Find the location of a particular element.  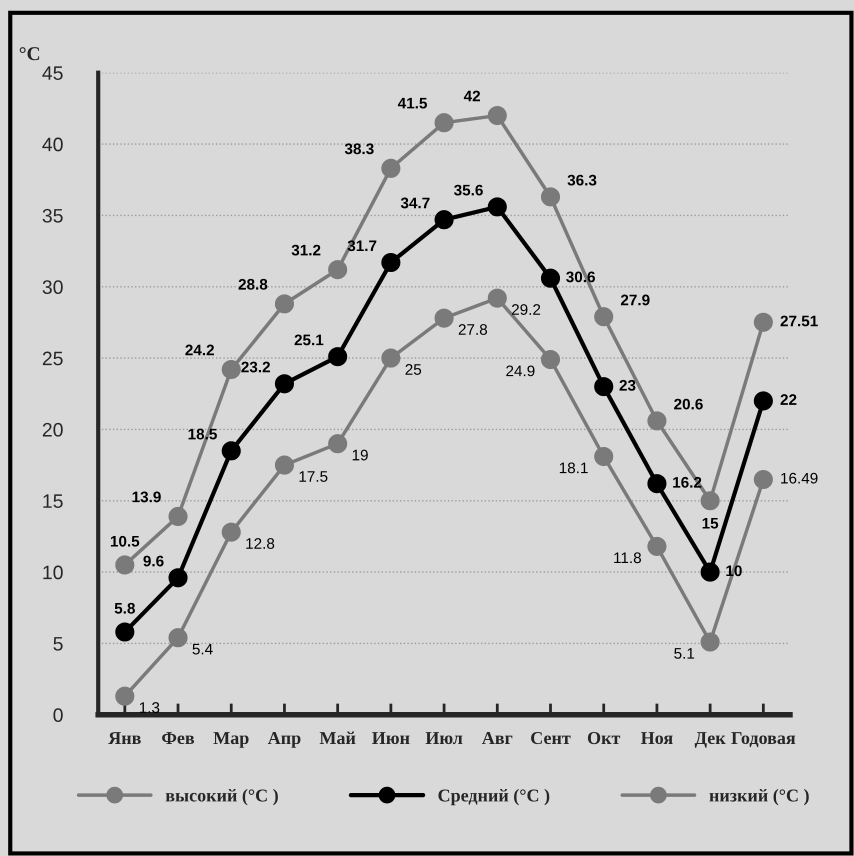

data-label: 18.1 is located at coordinates (574, 468).